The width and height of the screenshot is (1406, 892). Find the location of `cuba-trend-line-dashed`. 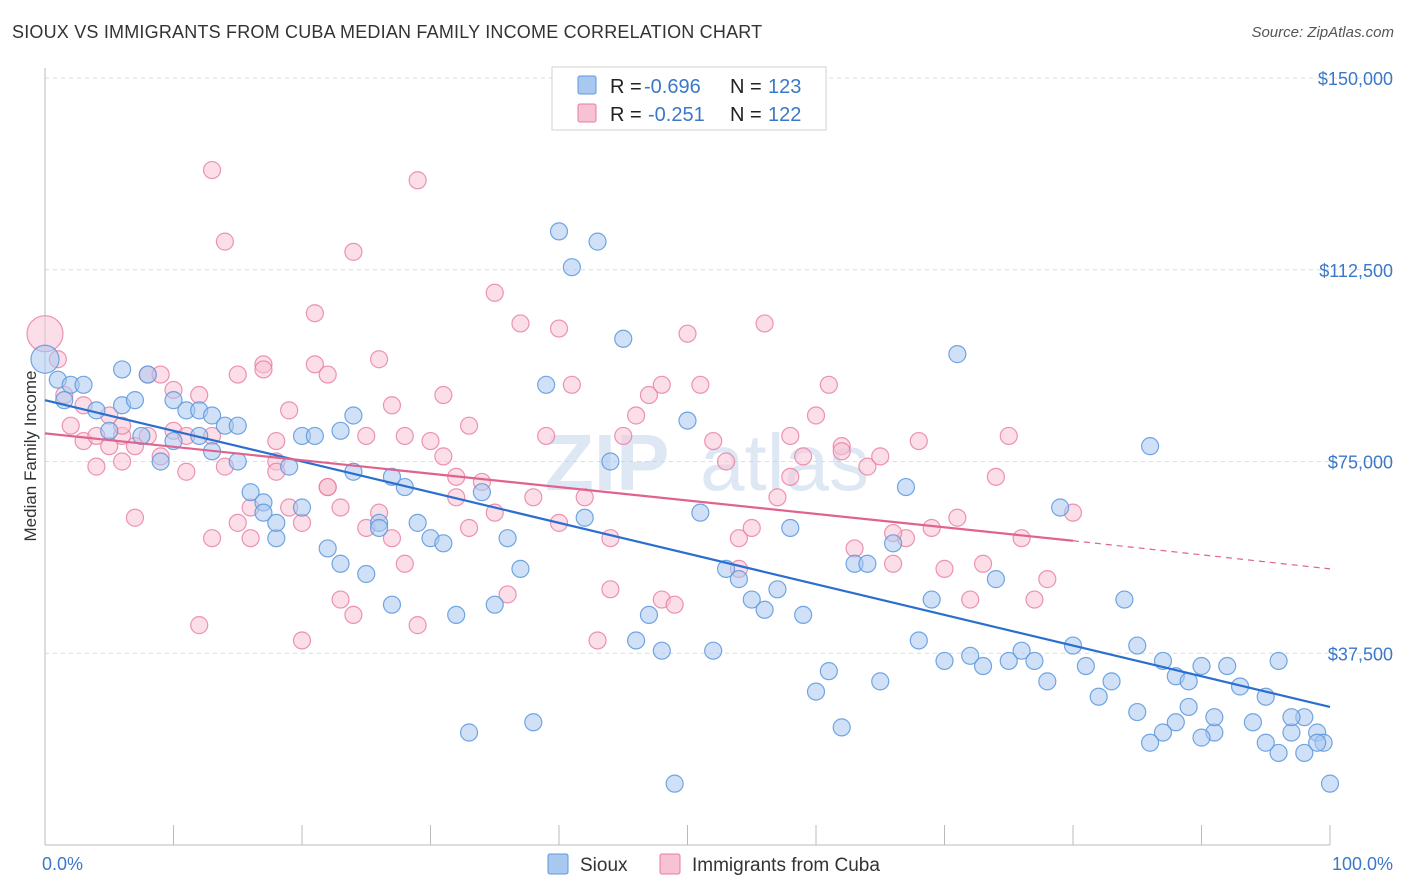

cuba-trend-line-dashed is located at coordinates (1201, 555).